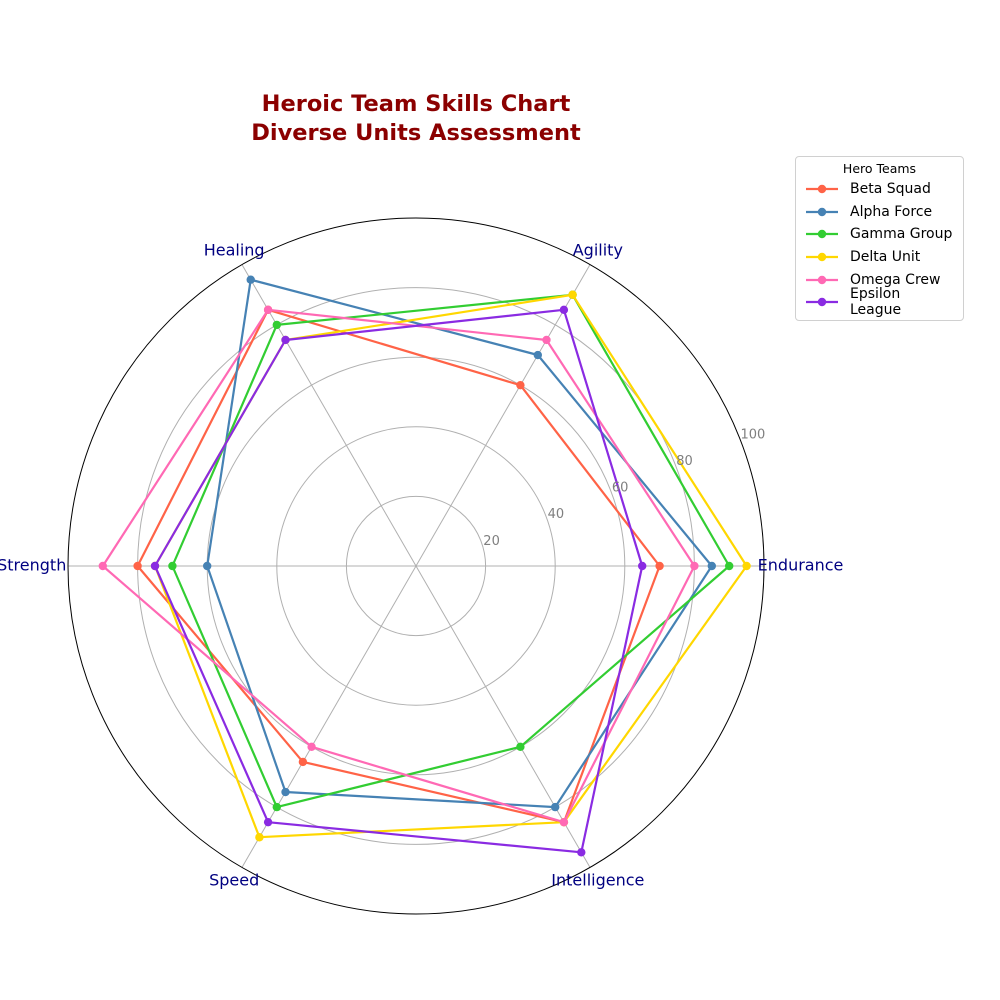 Image resolution: width=1000 pixels, height=1000 pixels. Describe the element at coordinates (885, 257) in the screenshot. I see `legend-label-delta-unit: Delta Unit` at that location.